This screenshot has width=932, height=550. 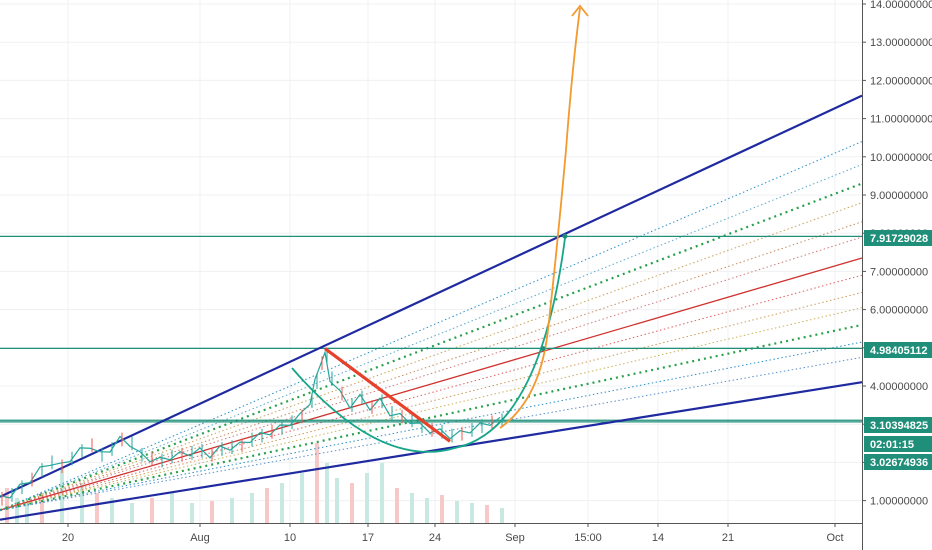 What do you see at coordinates (901, 120) in the screenshot?
I see `y-tick-label: 11.00000000` at bounding box center [901, 120].